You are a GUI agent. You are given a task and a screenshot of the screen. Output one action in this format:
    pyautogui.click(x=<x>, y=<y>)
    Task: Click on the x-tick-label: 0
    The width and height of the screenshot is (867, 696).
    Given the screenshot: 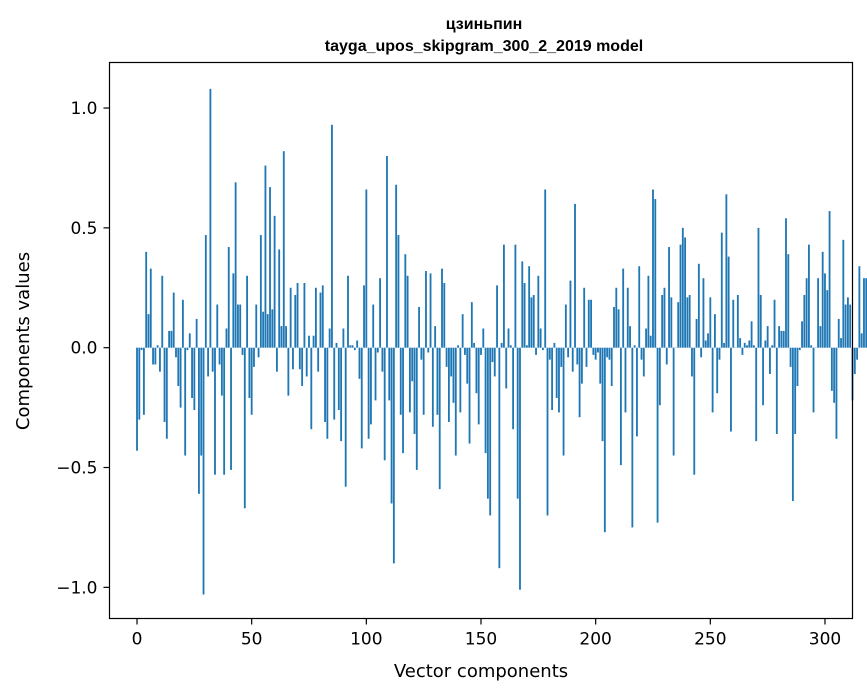 What is the action you would take?
    pyautogui.click(x=137, y=640)
    